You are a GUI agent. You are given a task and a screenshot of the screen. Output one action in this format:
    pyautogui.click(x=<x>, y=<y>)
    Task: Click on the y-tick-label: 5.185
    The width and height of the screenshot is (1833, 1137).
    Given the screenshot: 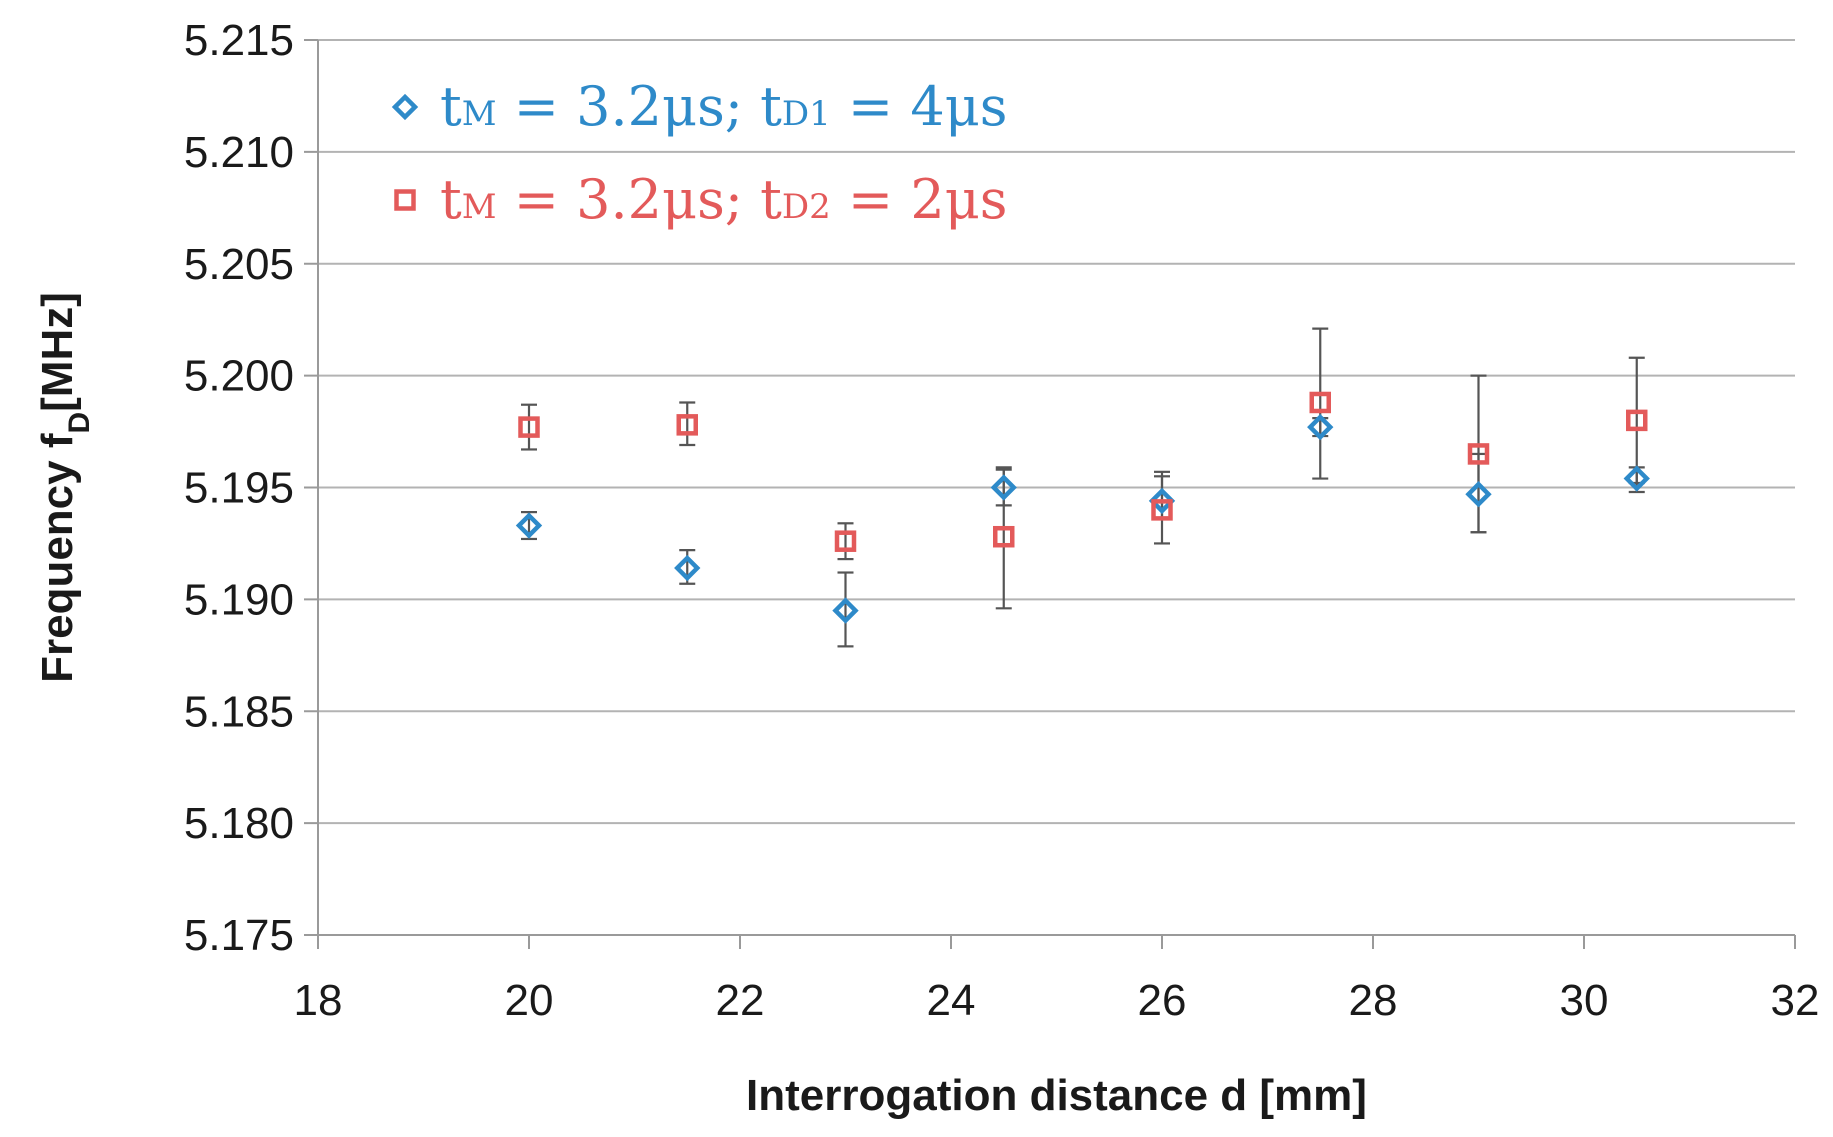 What is the action you would take?
    pyautogui.click(x=239, y=711)
    